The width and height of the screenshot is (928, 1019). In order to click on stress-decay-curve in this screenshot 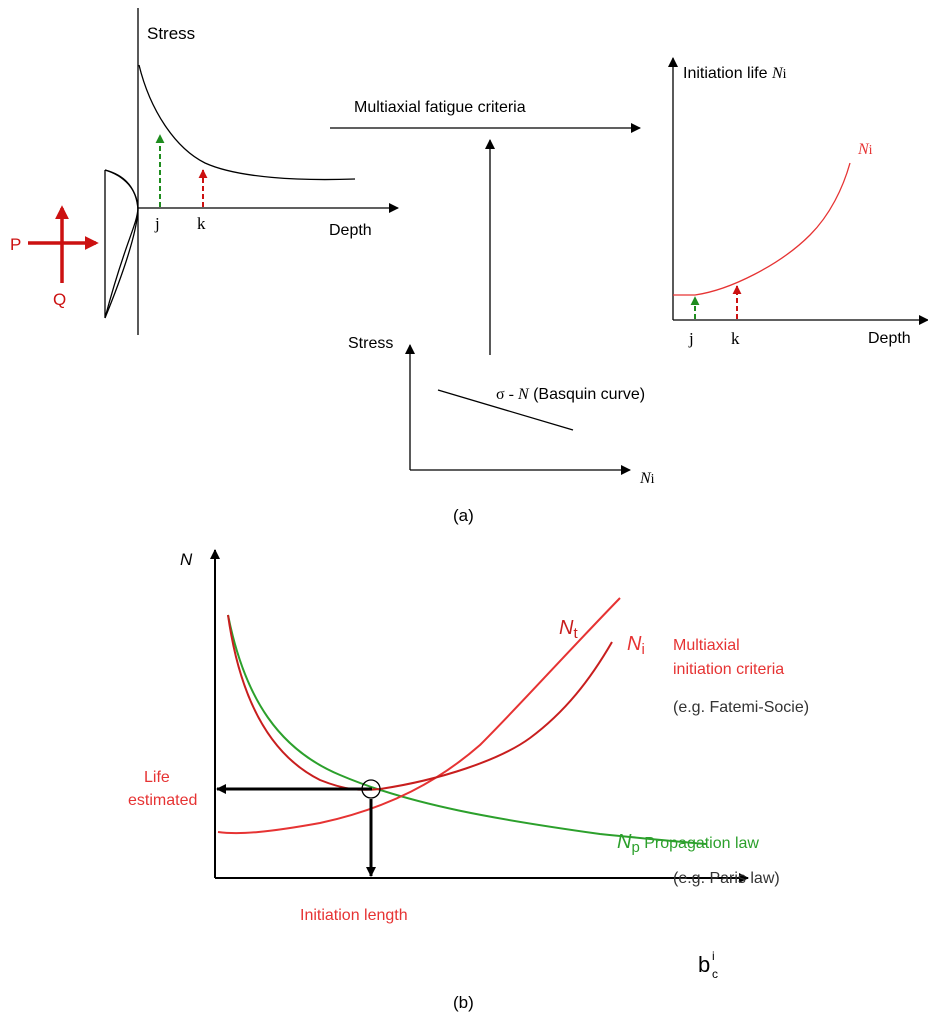, I will do `click(247, 122)`.